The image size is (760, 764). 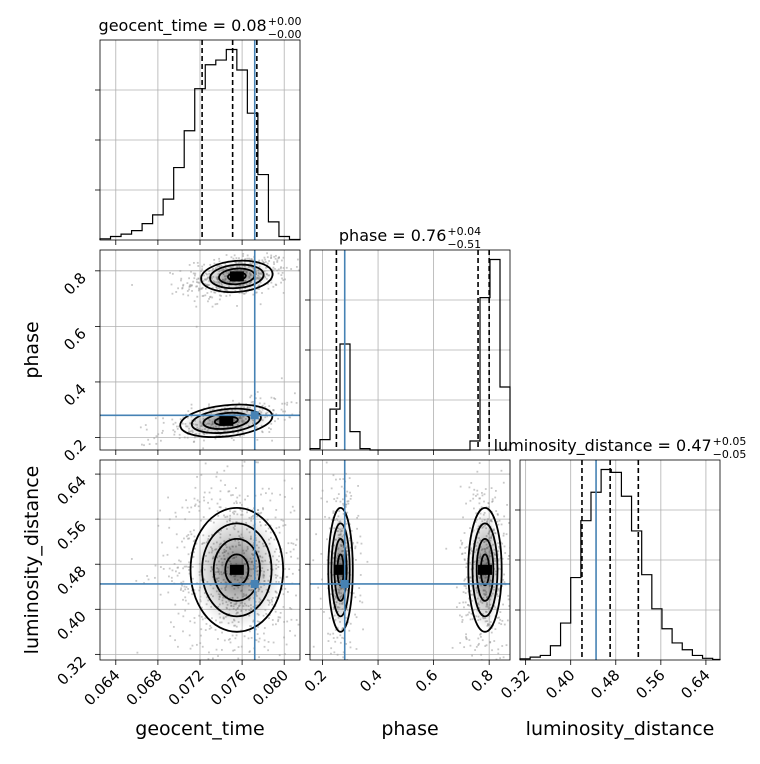 I want to click on x-tick-label: 0.064, so click(x=102, y=687).